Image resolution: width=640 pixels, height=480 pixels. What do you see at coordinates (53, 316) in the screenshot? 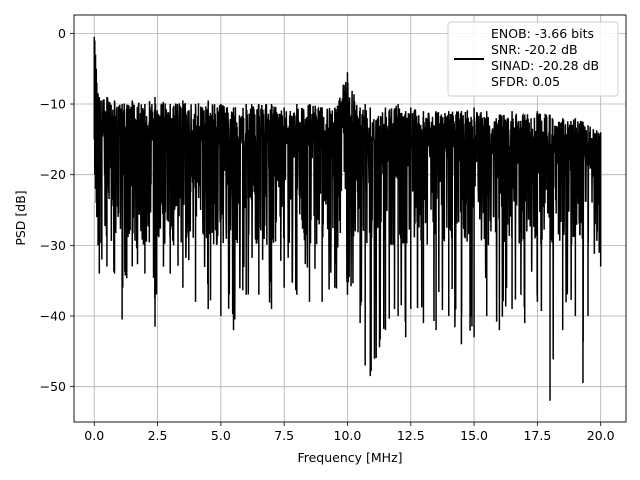
I see `y-tick-label: −40` at bounding box center [53, 316].